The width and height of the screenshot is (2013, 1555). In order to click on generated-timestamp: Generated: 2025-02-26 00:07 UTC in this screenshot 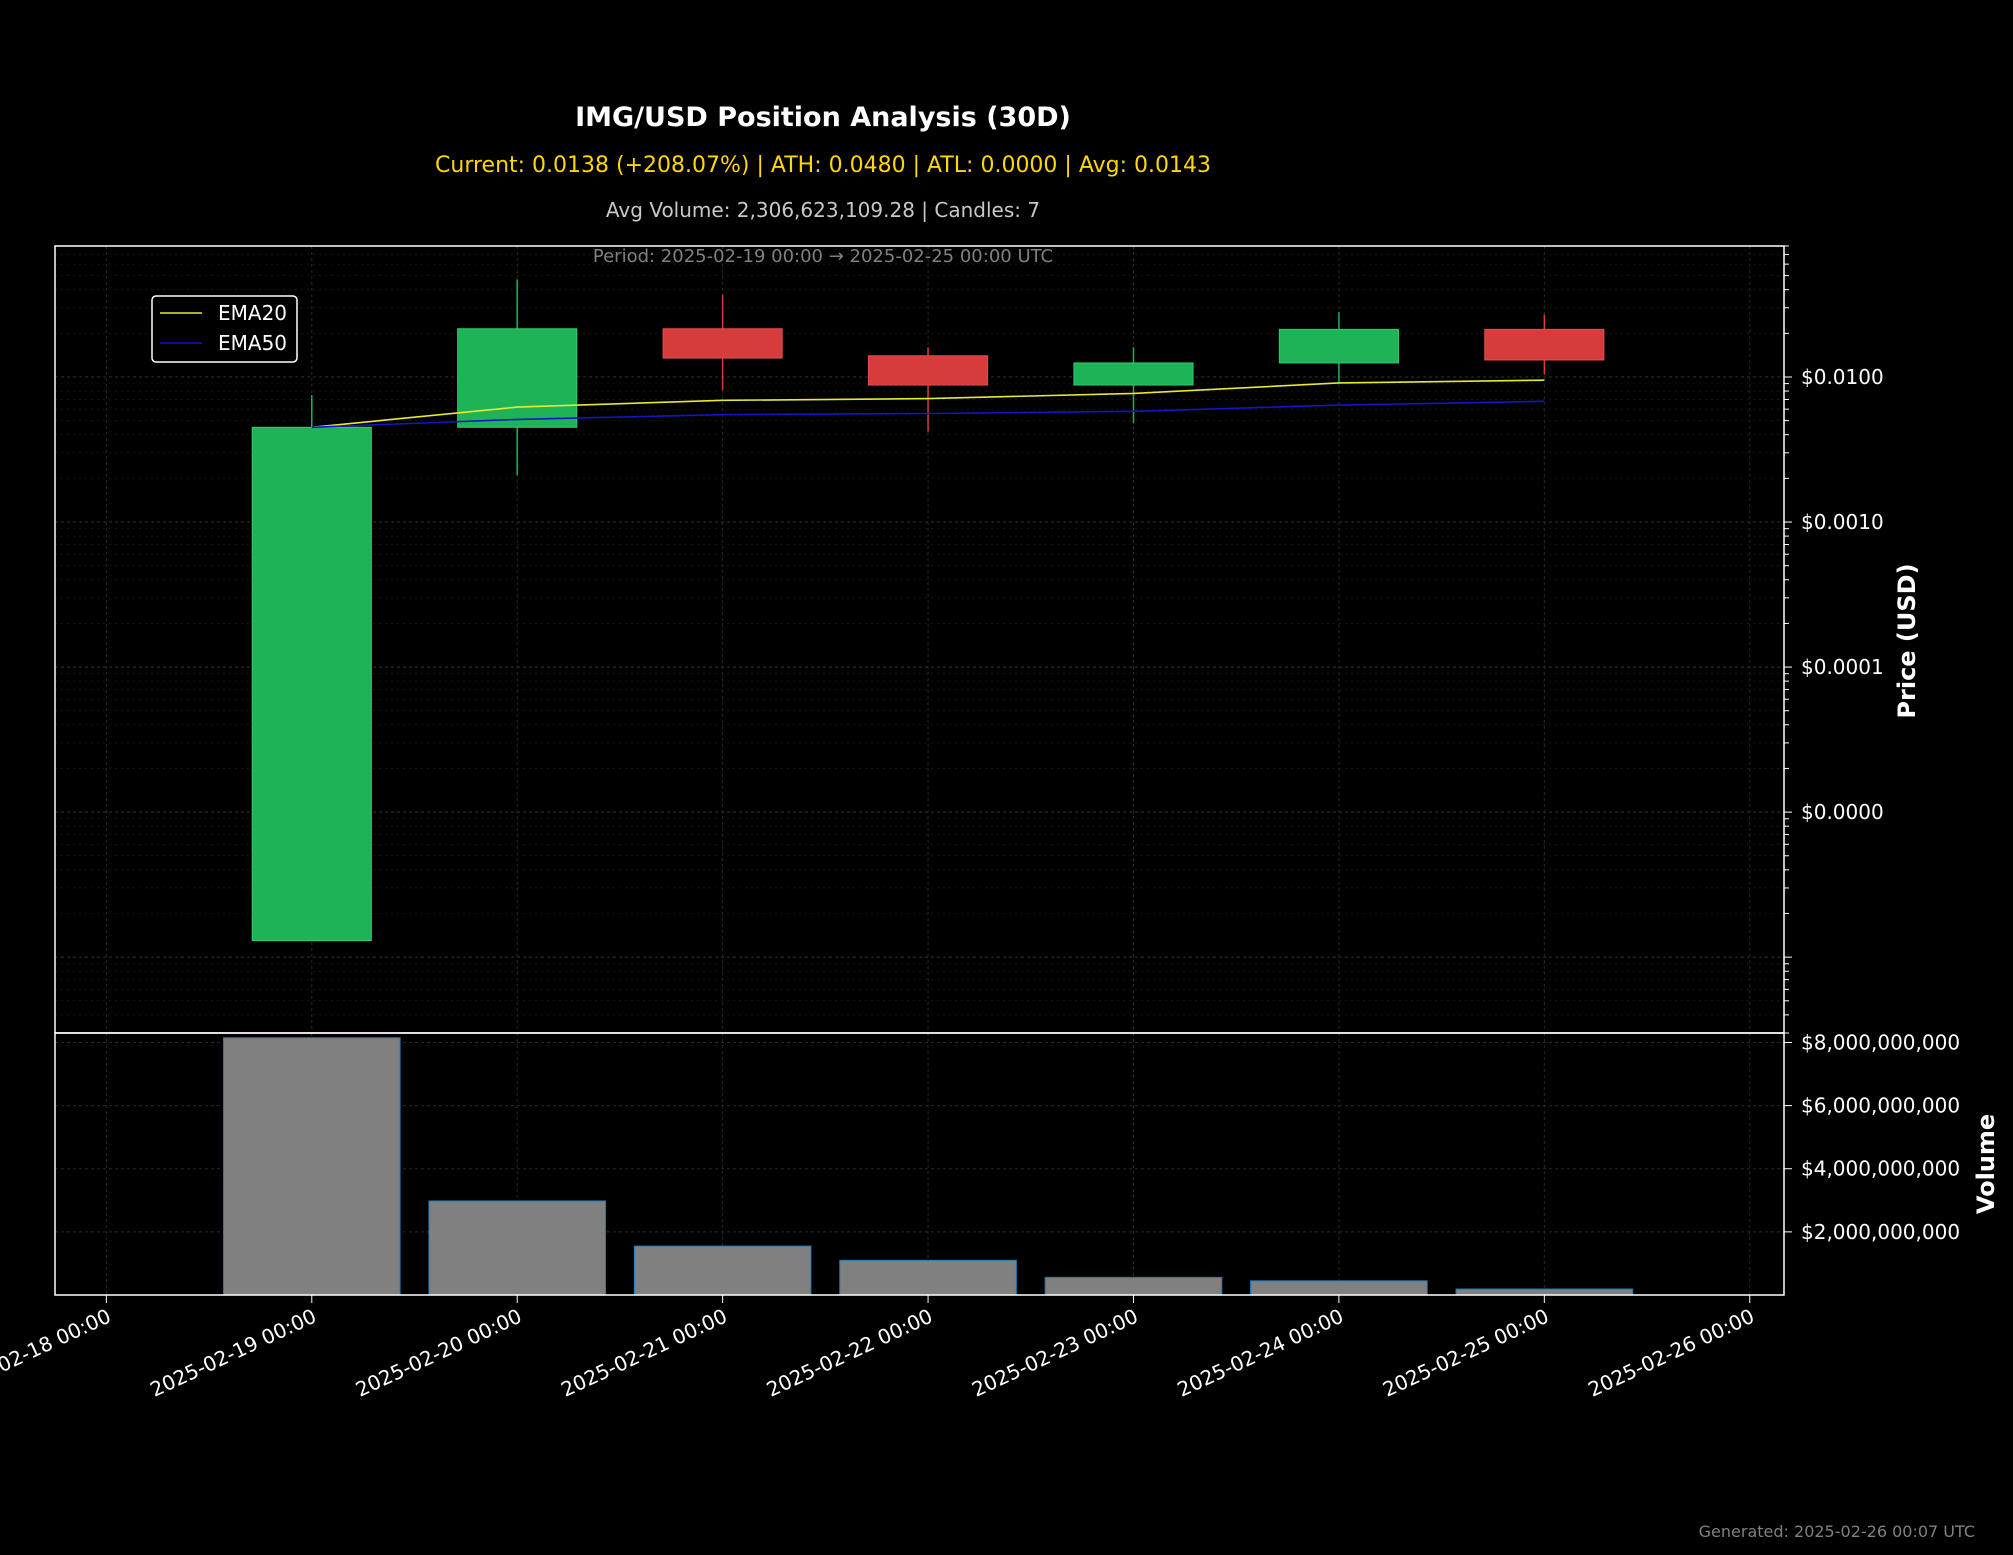, I will do `click(1837, 1531)`.